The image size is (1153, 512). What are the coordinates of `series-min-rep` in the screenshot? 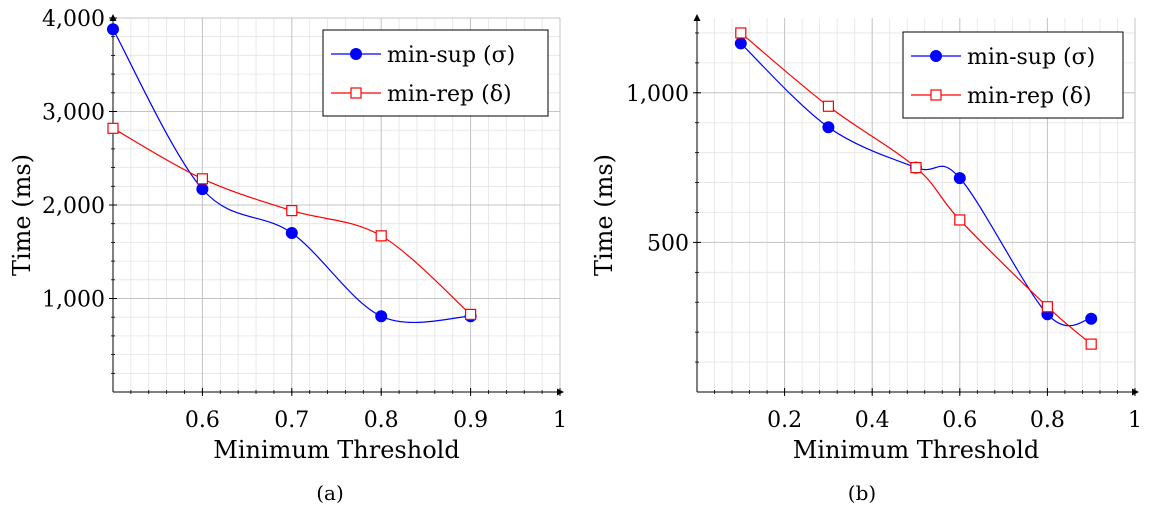 It's located at (292, 221).